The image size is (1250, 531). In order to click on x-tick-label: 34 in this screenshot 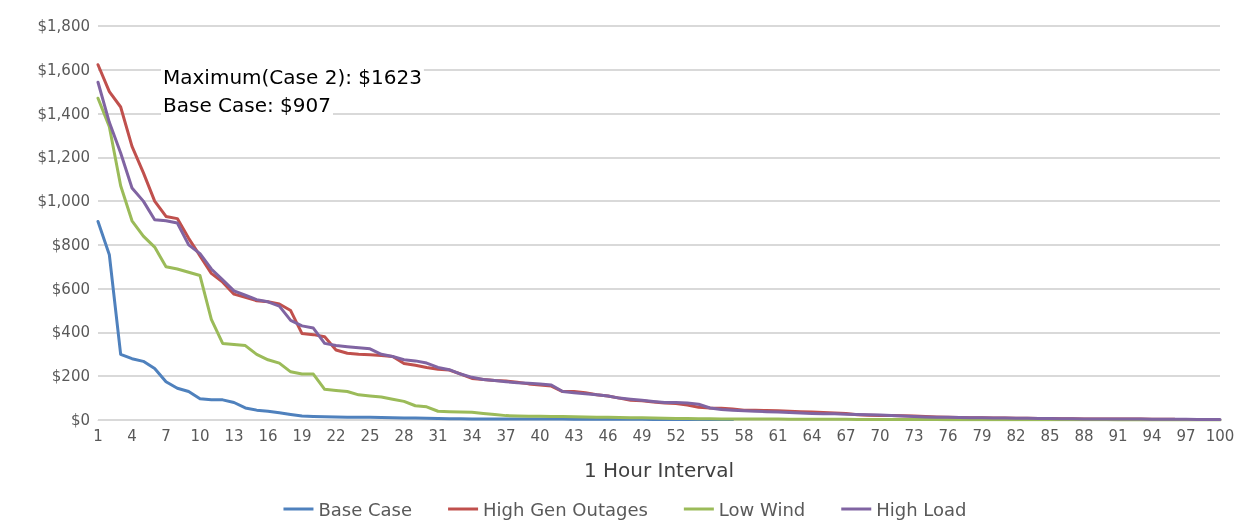, I will do `click(472, 435)`.